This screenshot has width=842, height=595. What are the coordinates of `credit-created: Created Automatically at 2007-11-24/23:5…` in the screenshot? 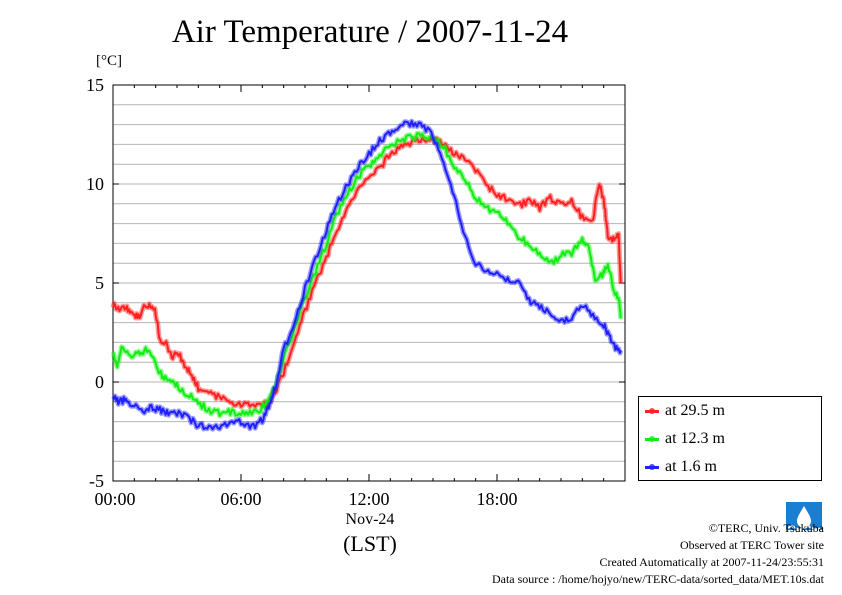 It's located at (711, 562).